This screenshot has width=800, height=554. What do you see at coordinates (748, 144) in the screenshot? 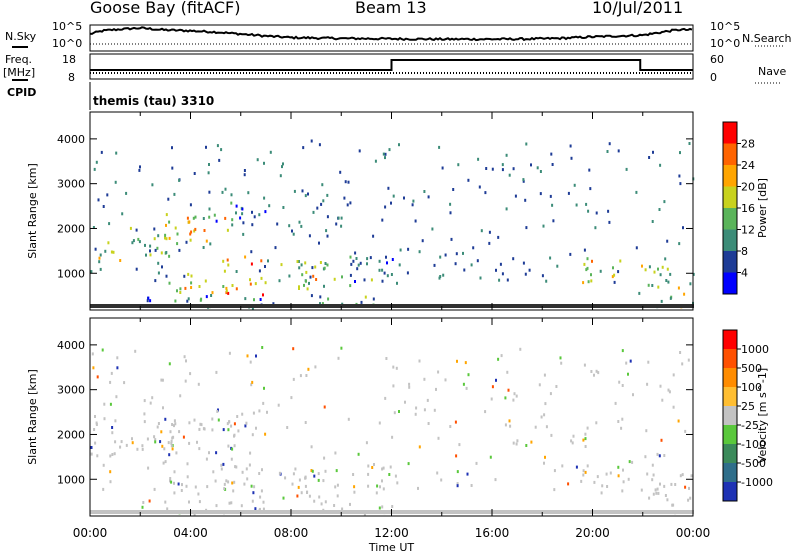
I see `colorbar-tick-label: 28` at bounding box center [748, 144].